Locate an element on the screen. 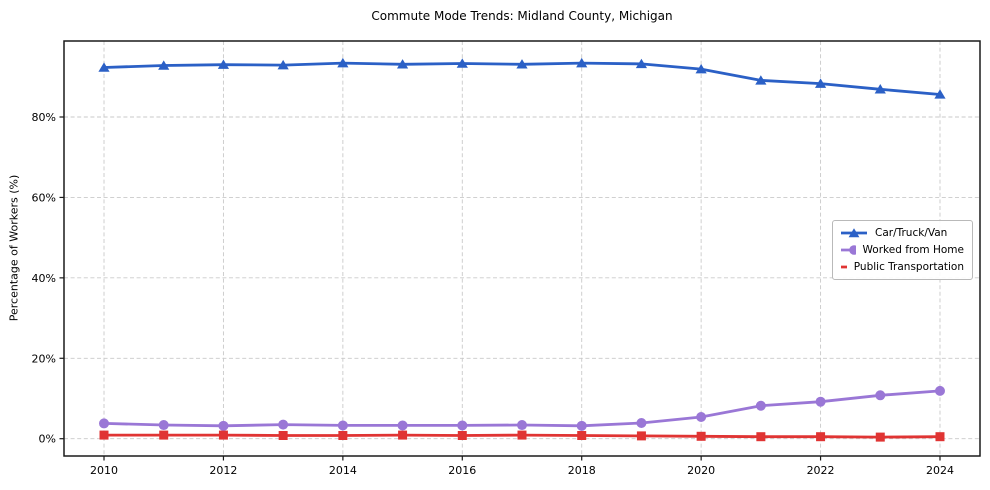 This screenshot has width=990, height=490. legend-label: Car/Truck/Van is located at coordinates (911, 233).